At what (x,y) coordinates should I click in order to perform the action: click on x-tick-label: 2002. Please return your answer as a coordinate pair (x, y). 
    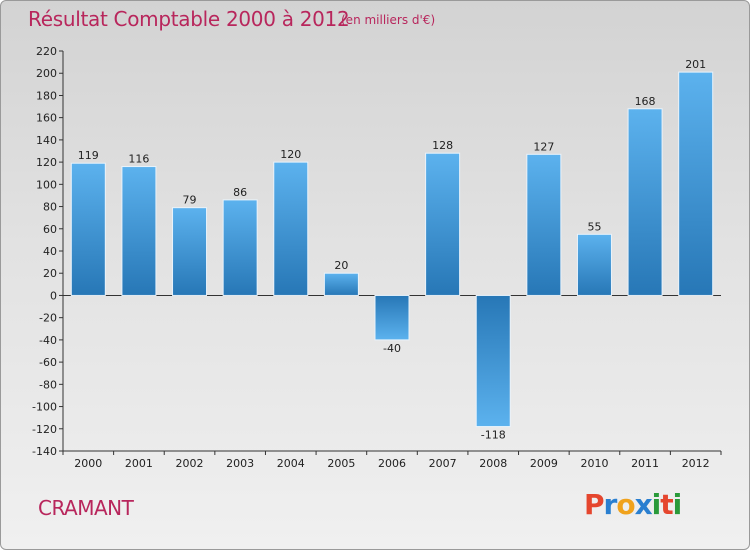
    Looking at the image, I should click on (190, 463).